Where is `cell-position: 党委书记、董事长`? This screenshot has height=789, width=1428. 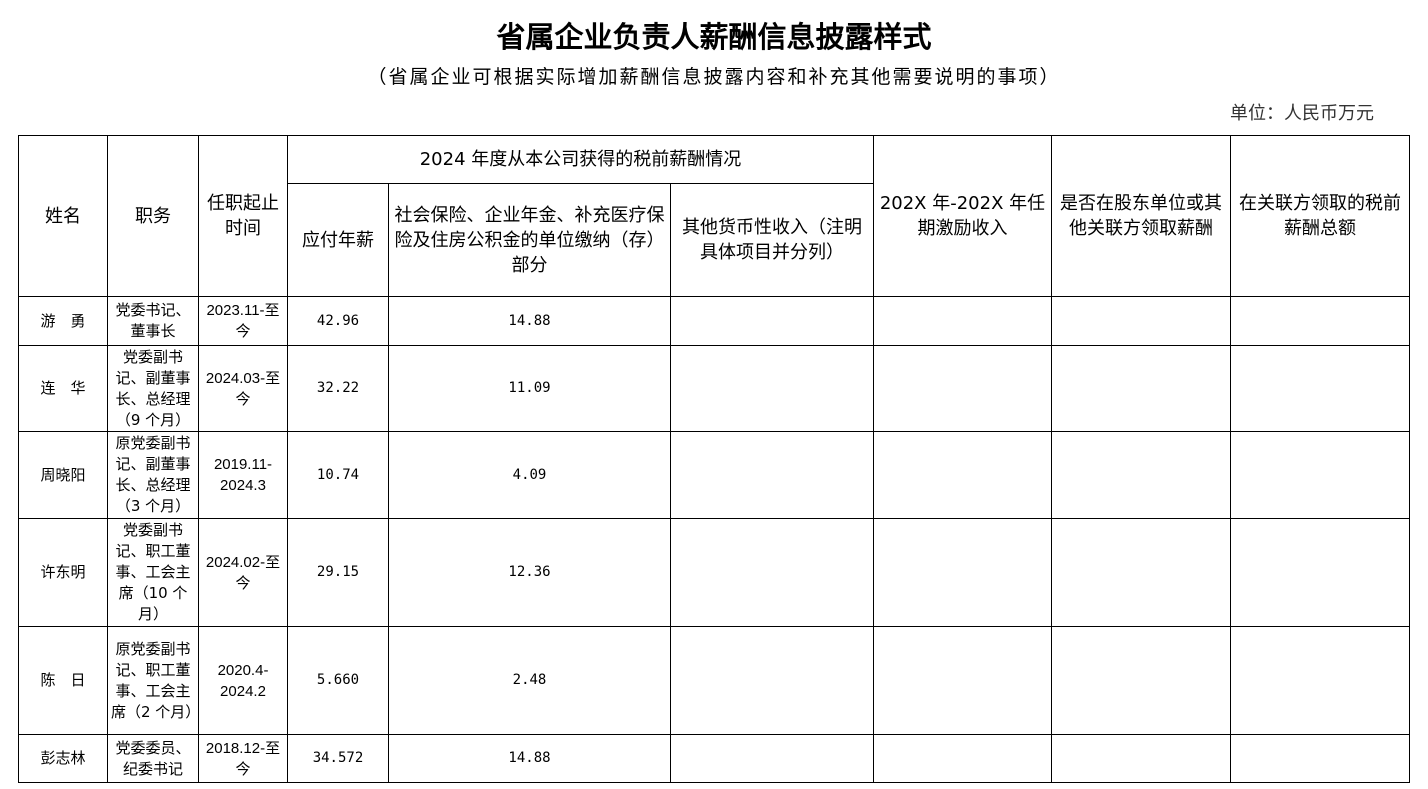 cell-position: 党委书记、董事长 is located at coordinates (153, 321).